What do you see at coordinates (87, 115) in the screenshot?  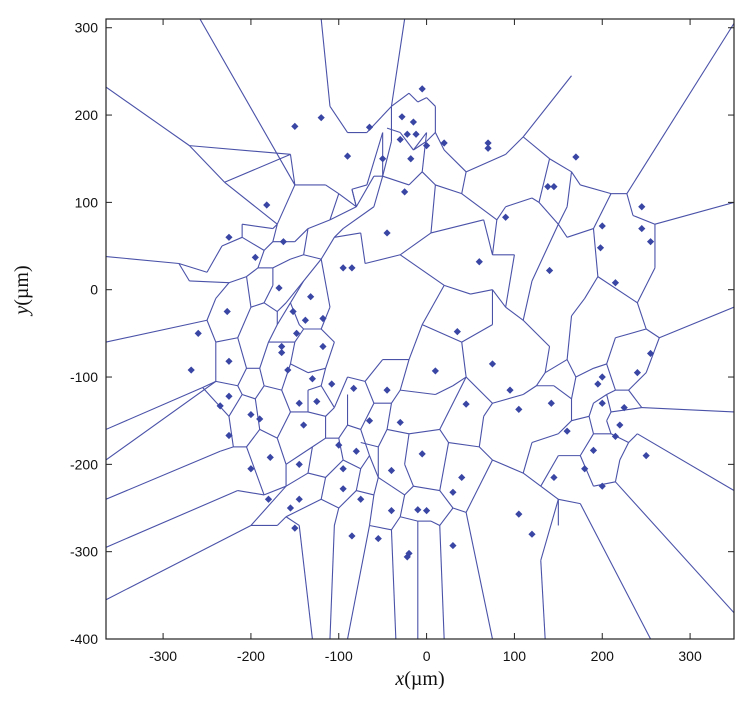 I see `y-tick-label: 200` at bounding box center [87, 115].